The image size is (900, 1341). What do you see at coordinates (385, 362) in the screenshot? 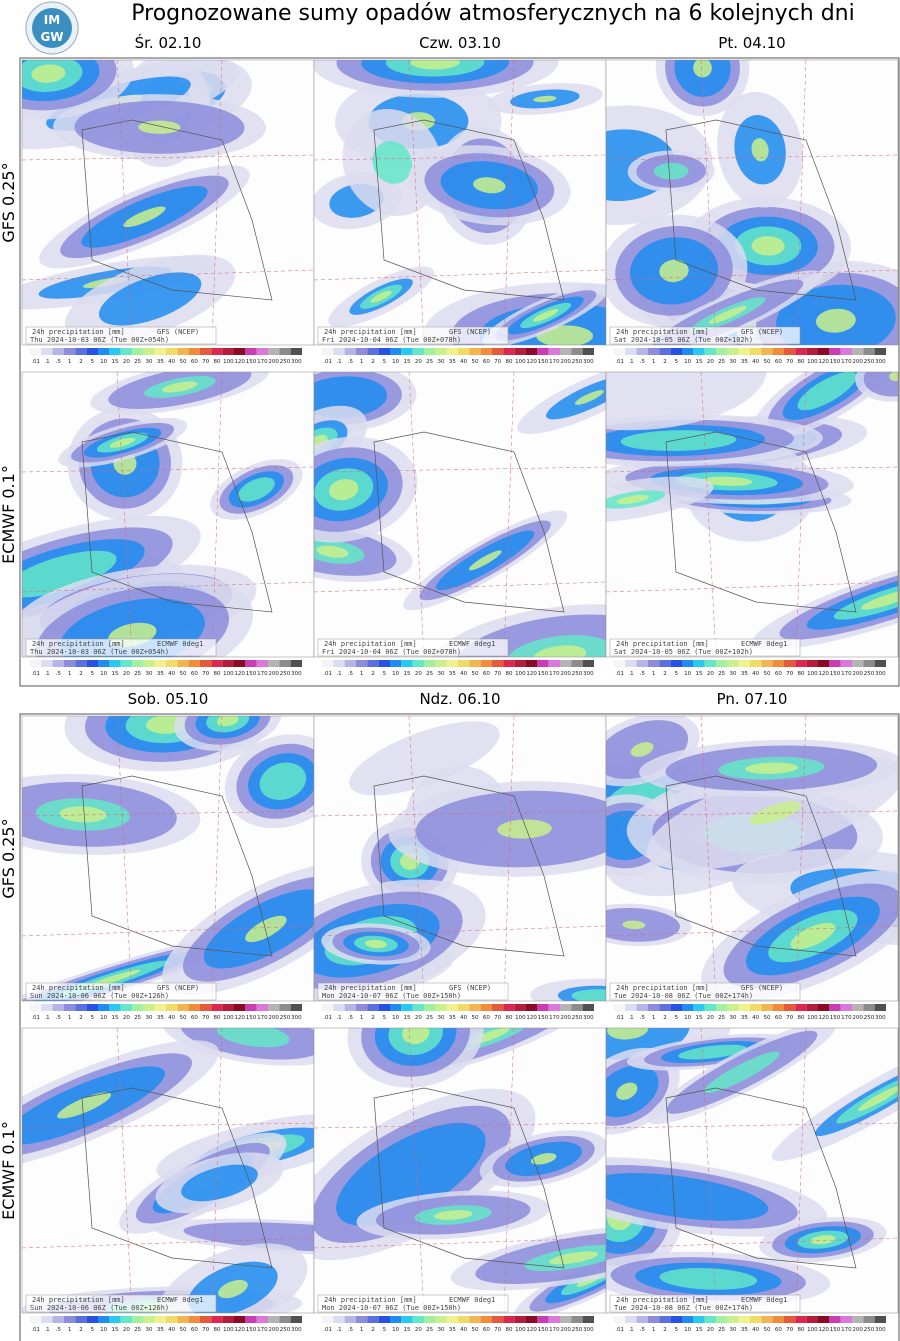
I see `colorbar-label: 5` at bounding box center [385, 362].